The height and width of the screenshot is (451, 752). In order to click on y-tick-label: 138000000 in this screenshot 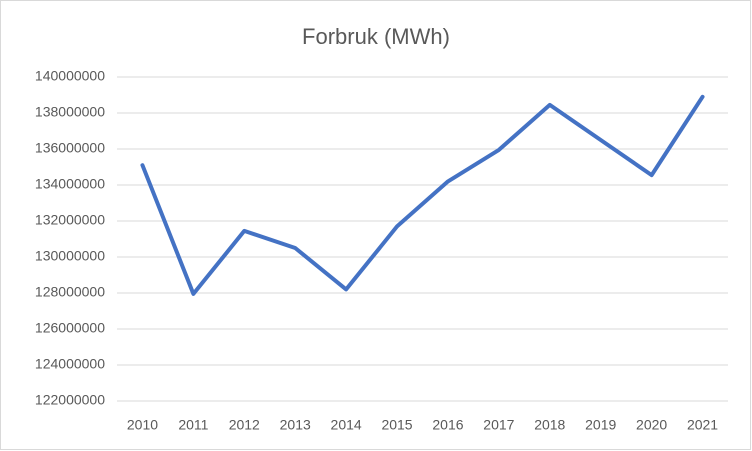, I will do `click(70, 112)`.